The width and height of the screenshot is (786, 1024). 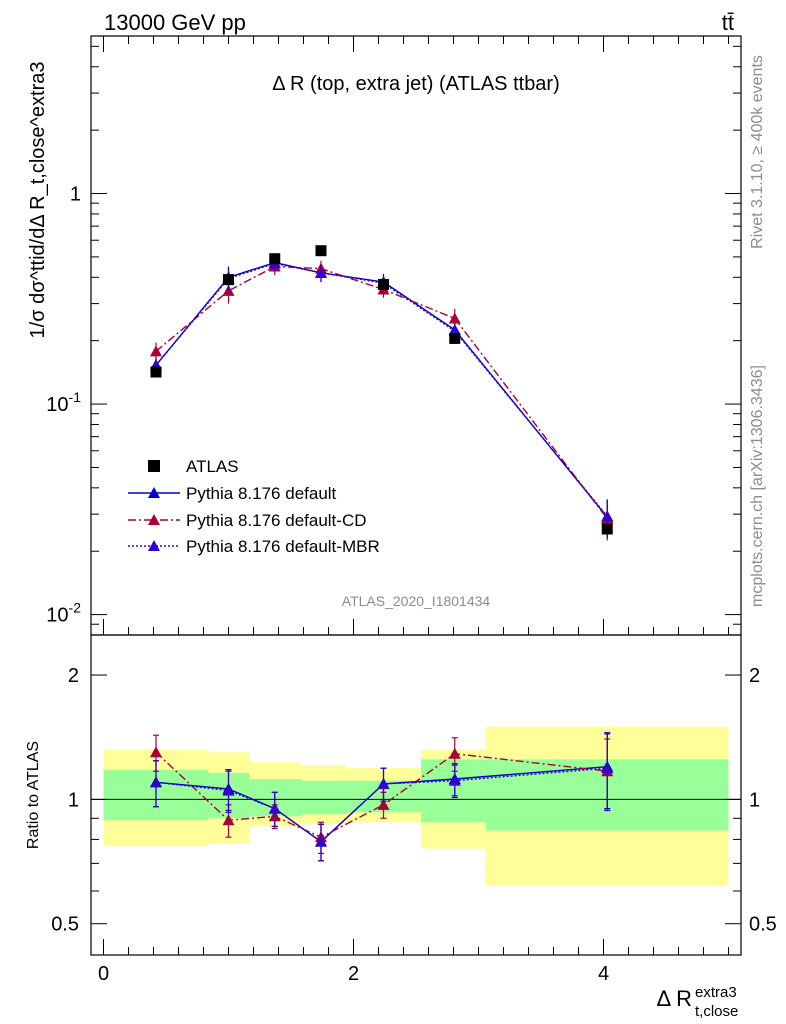 I want to click on legend-label-default: Pythia 8.176 default, so click(x=261, y=493).